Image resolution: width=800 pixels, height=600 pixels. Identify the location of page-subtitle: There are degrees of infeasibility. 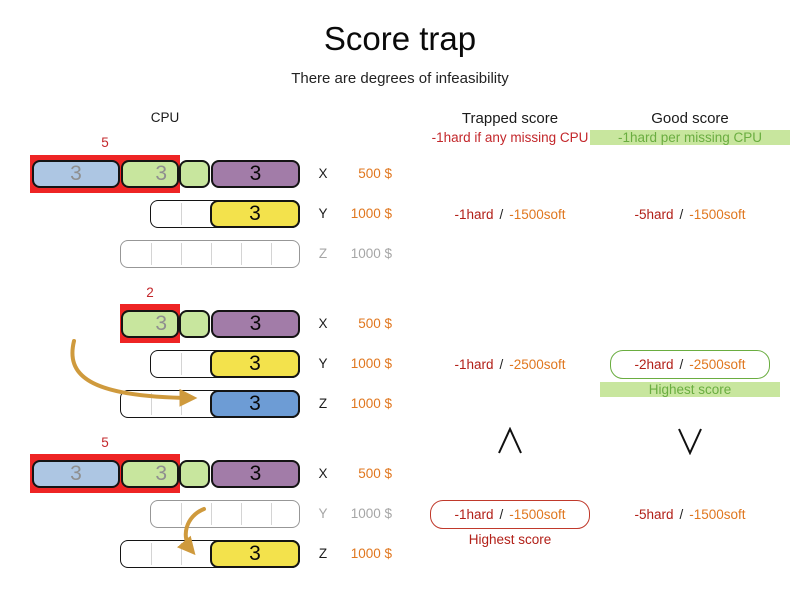
(400, 78).